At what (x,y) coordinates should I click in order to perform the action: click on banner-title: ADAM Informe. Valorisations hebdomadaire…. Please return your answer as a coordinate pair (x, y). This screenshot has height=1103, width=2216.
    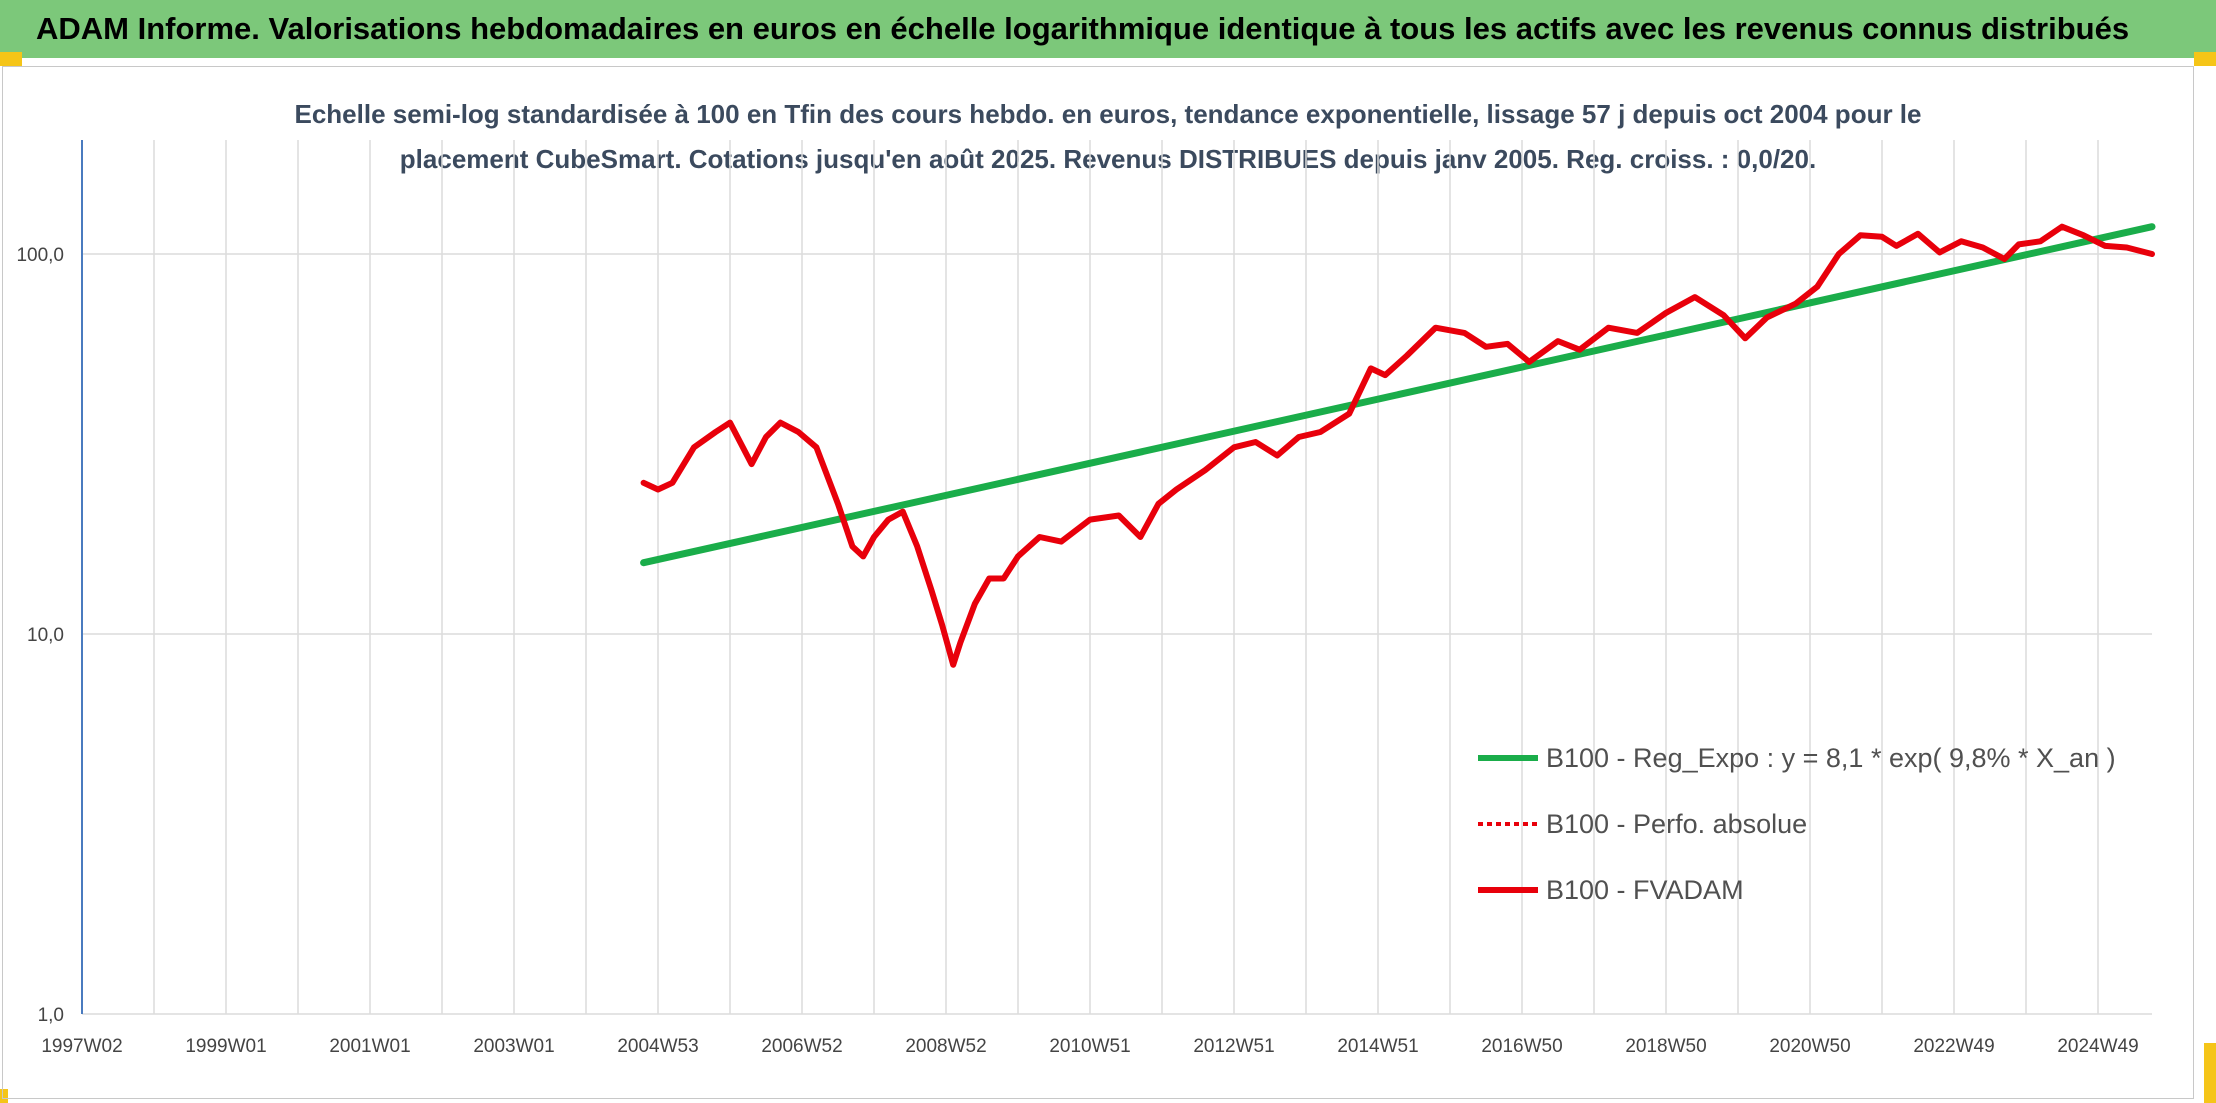
    Looking at the image, I should click on (1108, 29).